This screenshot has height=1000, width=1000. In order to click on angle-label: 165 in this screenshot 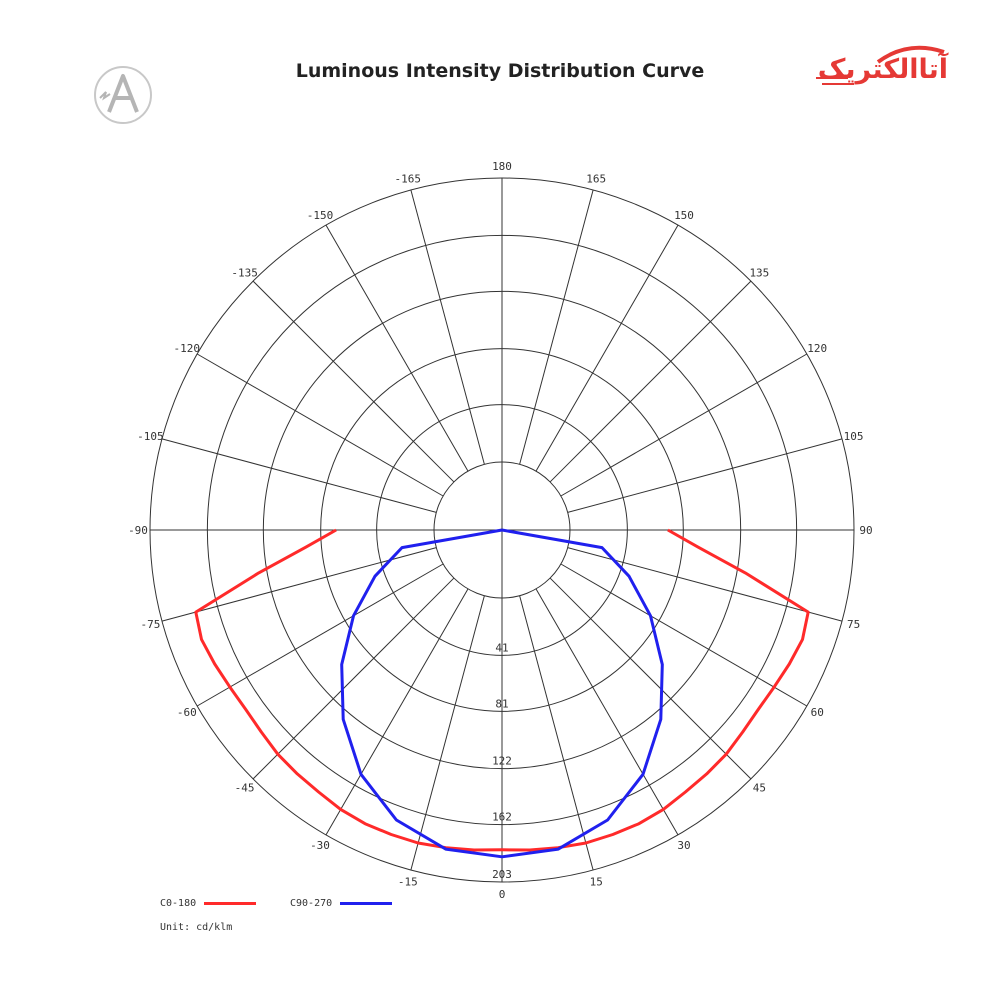, I will do `click(596, 178)`.